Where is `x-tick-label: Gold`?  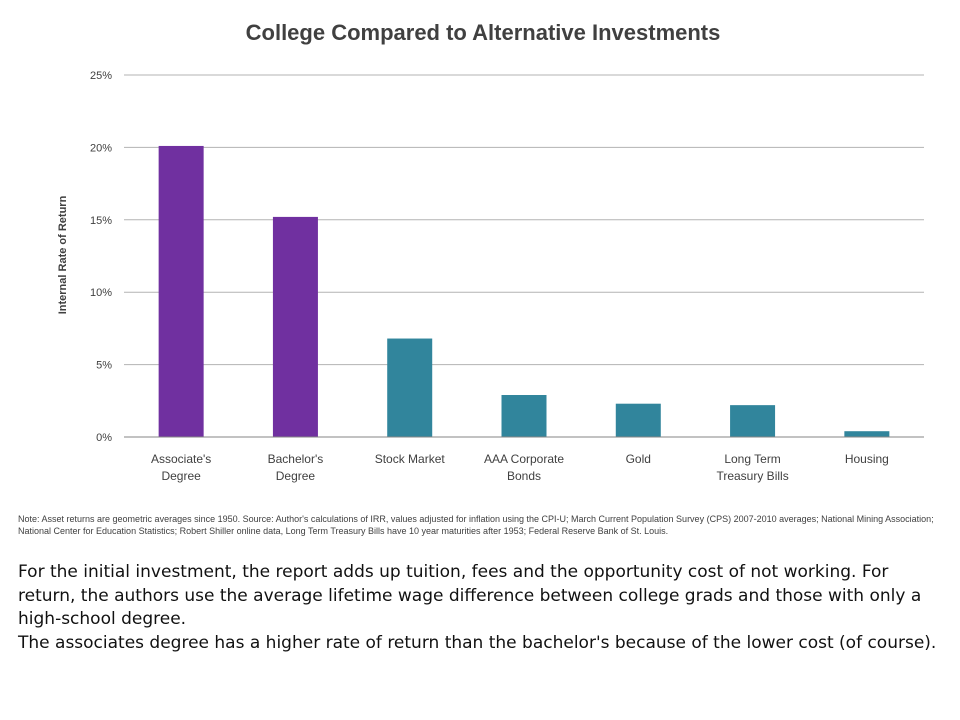
x-tick-label: Gold is located at coordinates (638, 459).